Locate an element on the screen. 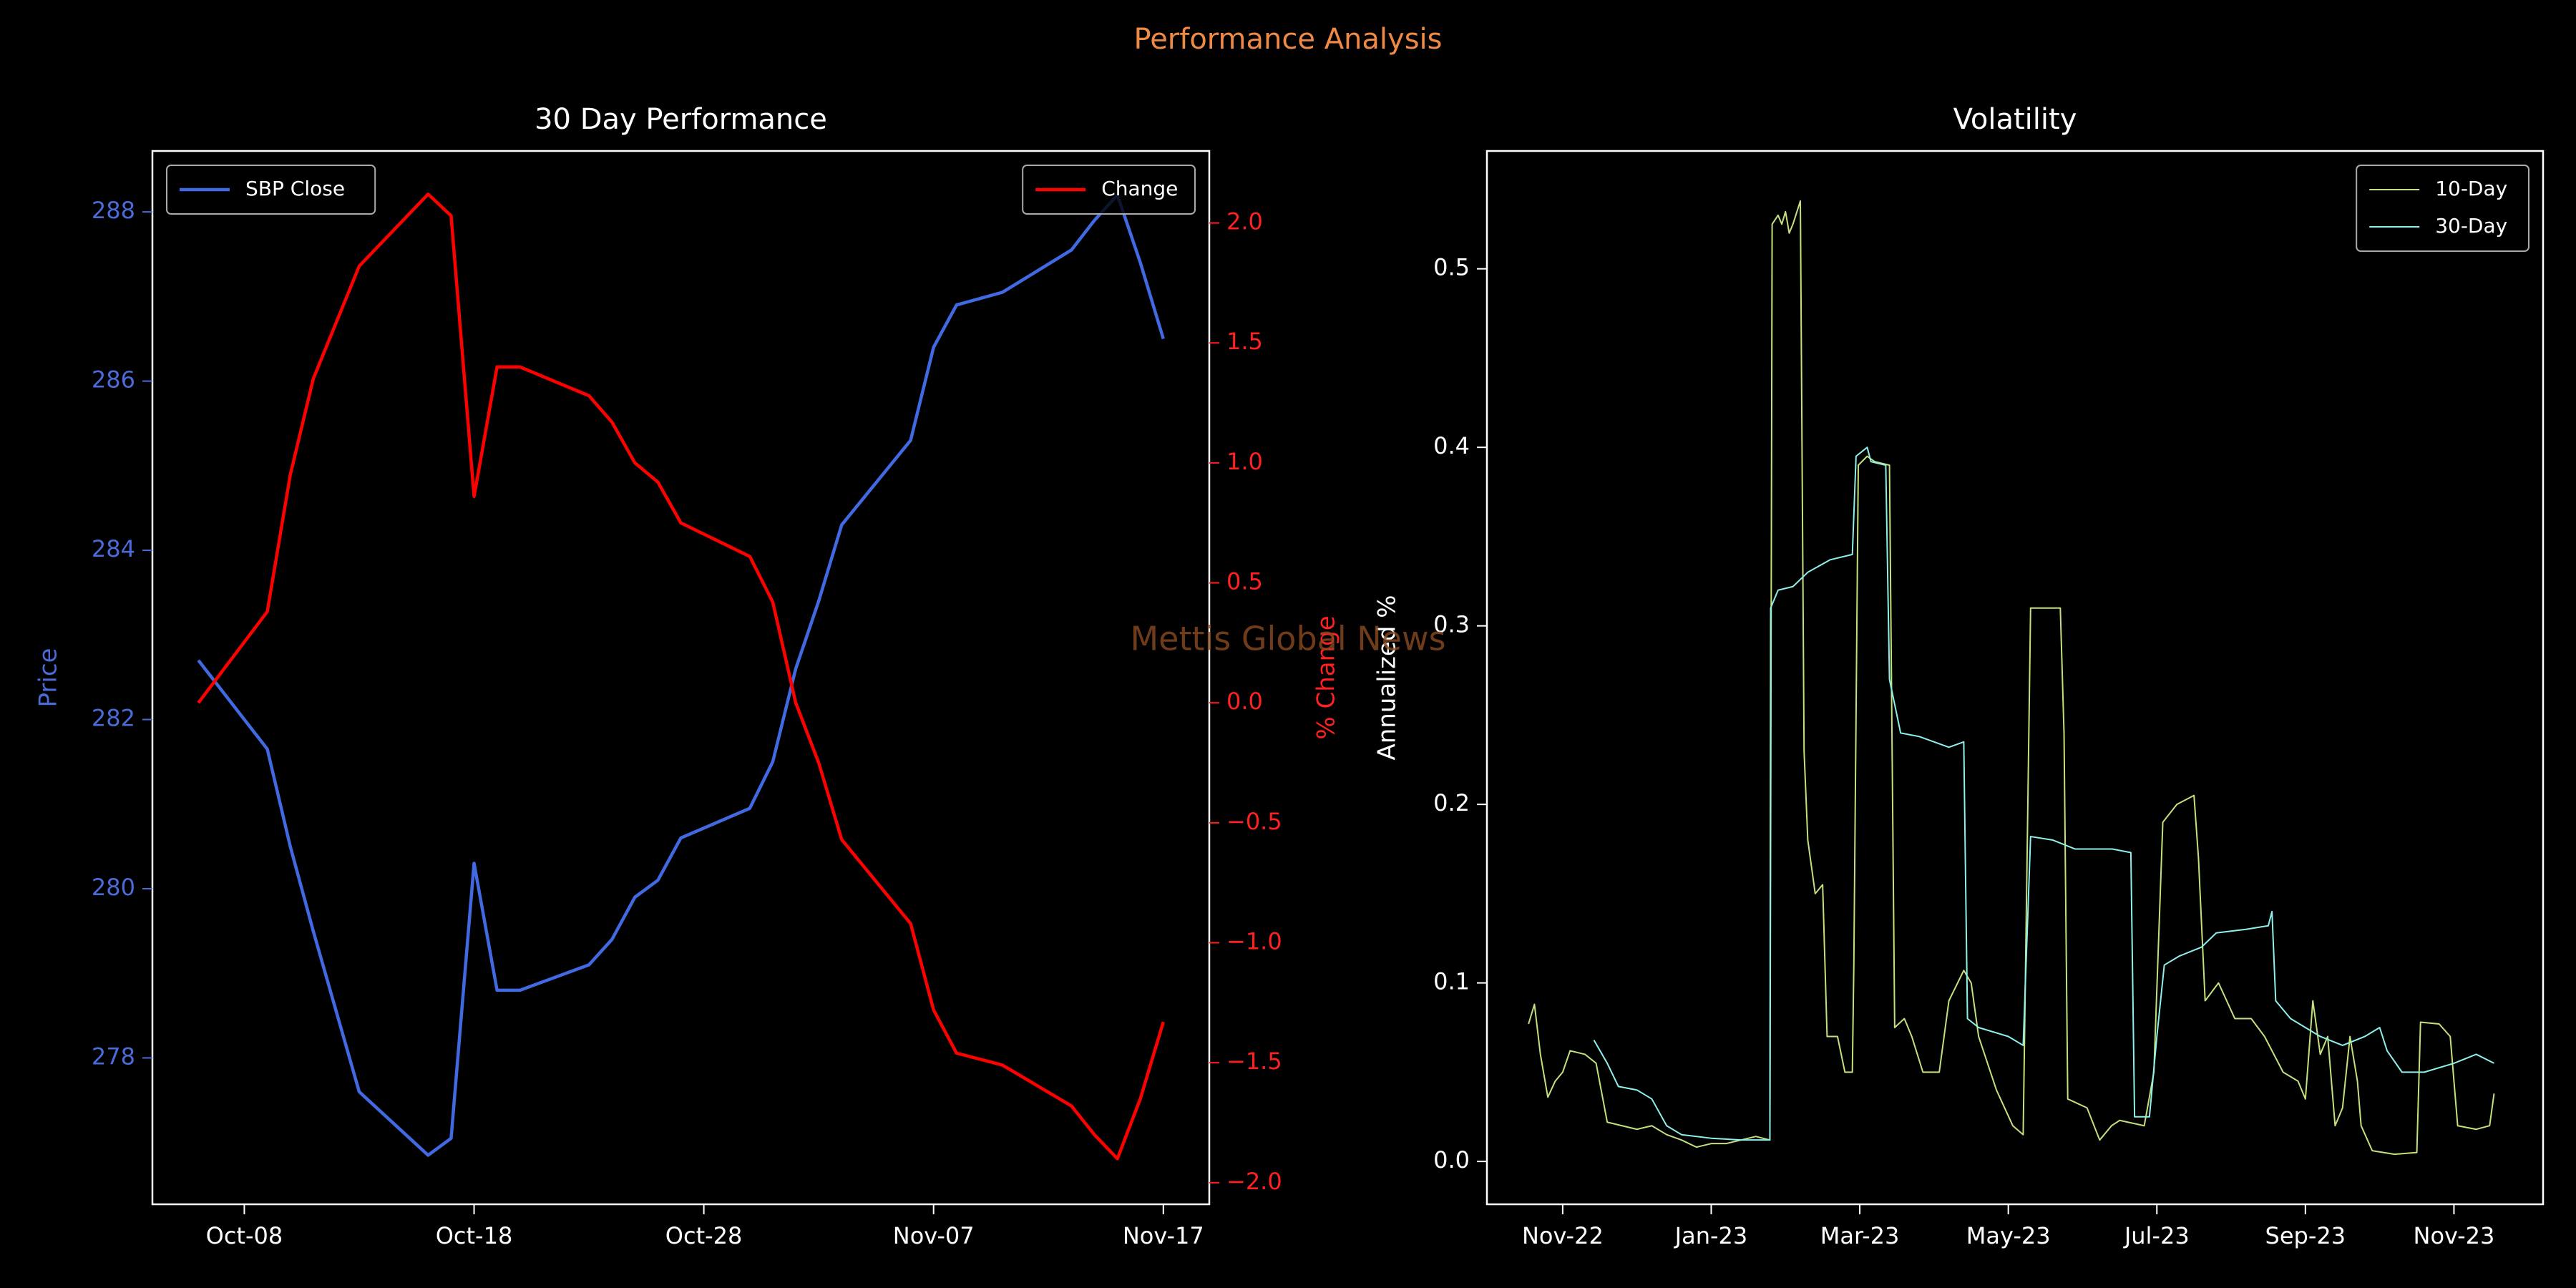 The image size is (2576, 1288). y2-tick-label: 0.5 is located at coordinates (1244, 581).